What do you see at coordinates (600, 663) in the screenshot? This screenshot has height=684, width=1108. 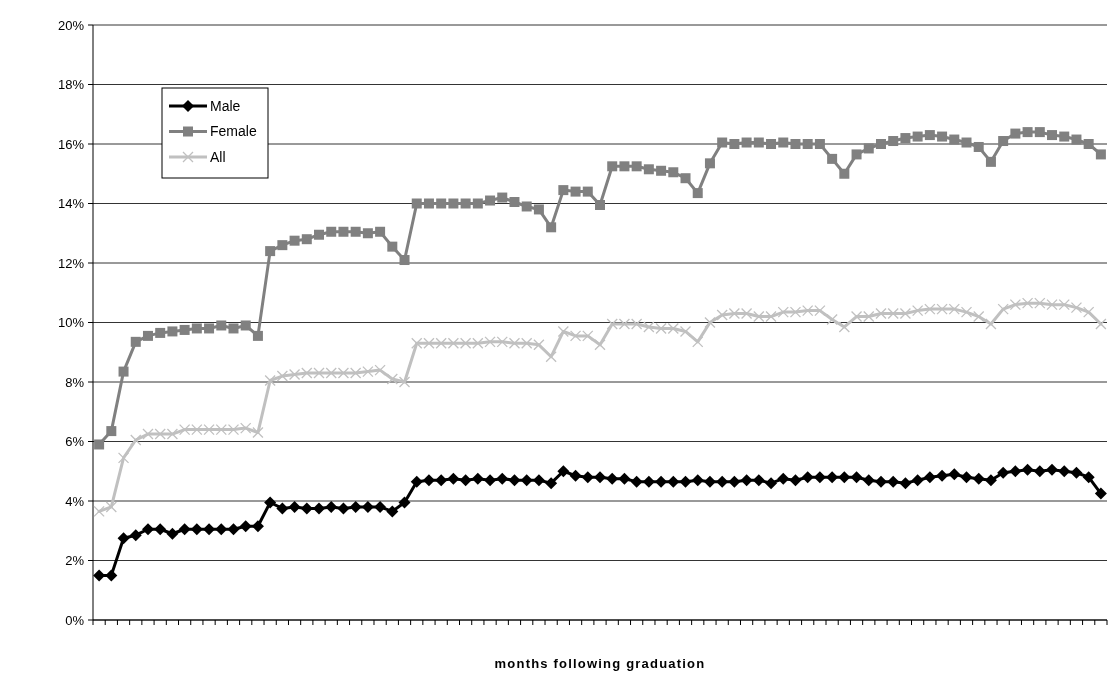 I see `x-axis-title: months following graduation` at bounding box center [600, 663].